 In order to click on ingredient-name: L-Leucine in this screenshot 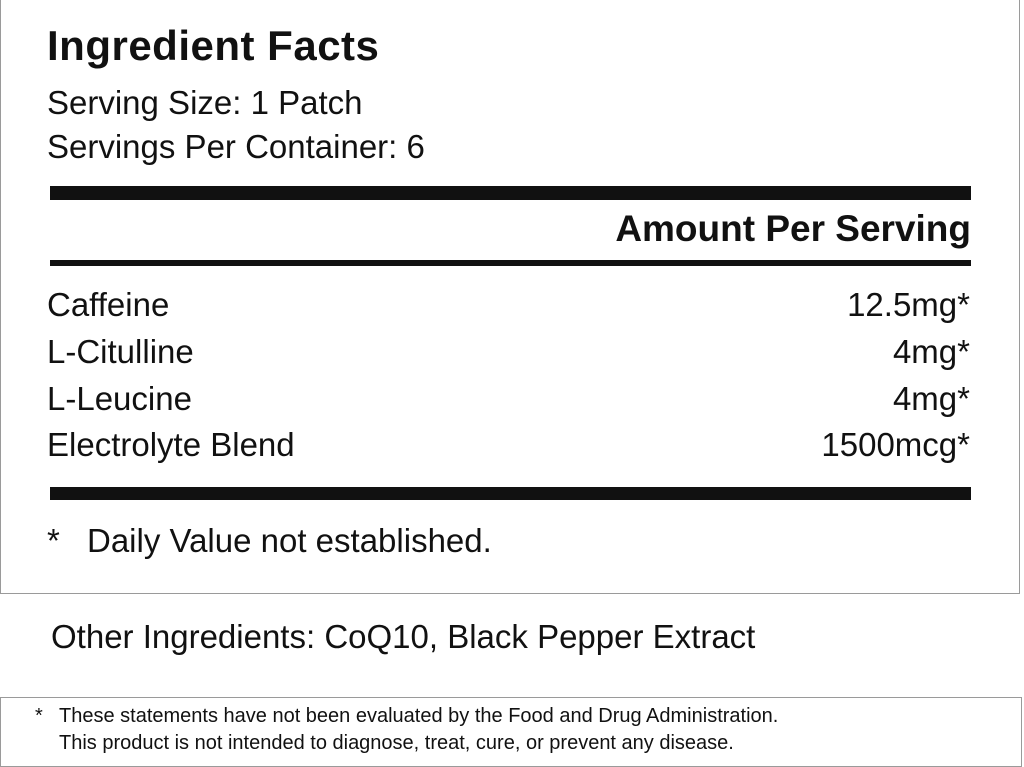, I will do `click(119, 398)`.